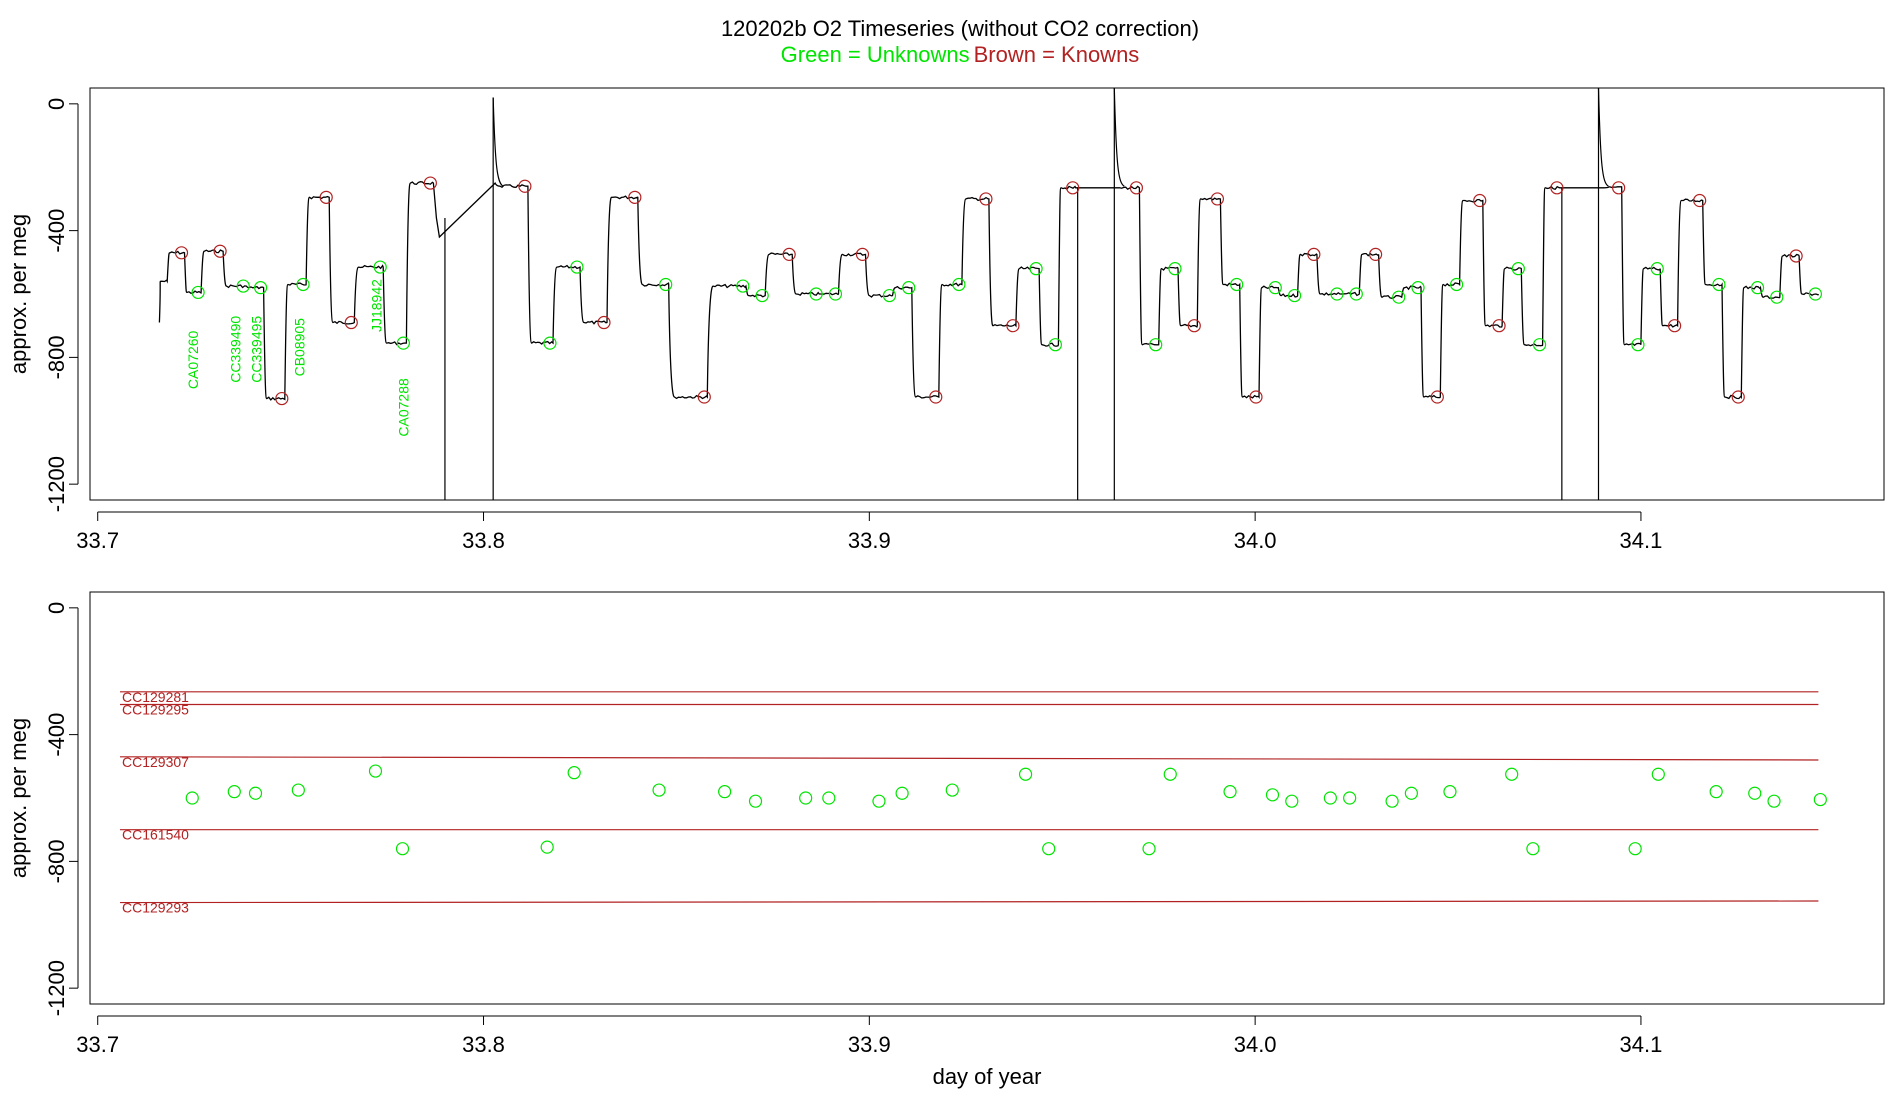  I want to click on unknown-tank-label: CC339495, so click(257, 349).